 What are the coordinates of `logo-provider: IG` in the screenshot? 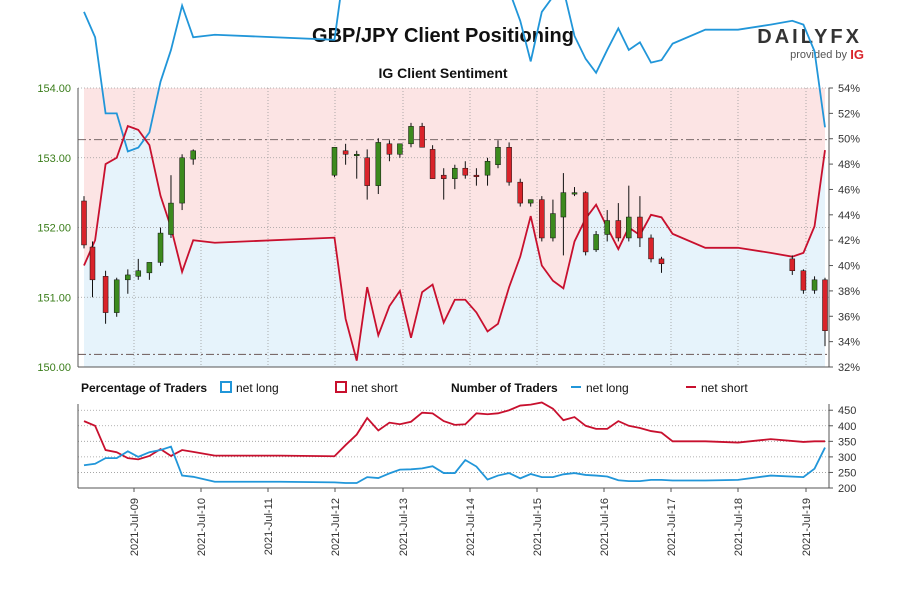 It's located at (857, 54).